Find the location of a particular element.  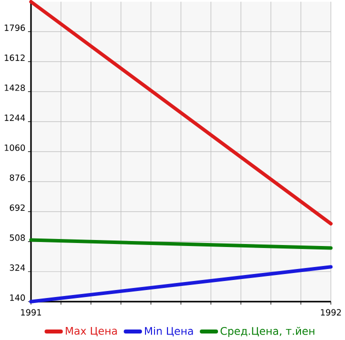

legend-label: Сред.Цена, т.йен is located at coordinates (267, 331).